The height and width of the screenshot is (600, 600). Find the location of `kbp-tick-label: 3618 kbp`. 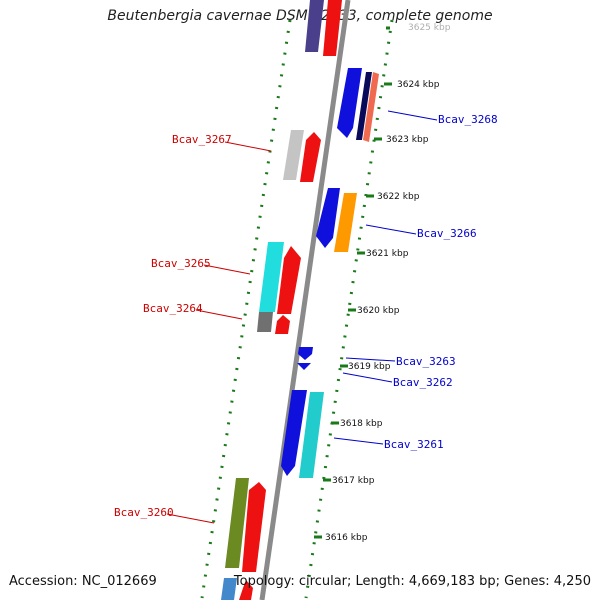

kbp-tick-label: 3618 kbp is located at coordinates (361, 424).